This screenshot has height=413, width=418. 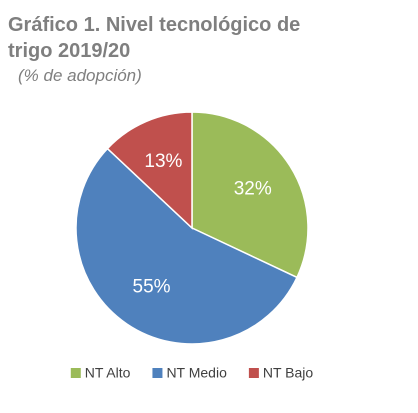 What do you see at coordinates (108, 373) in the screenshot?
I see `legend-label: NT Alto` at bounding box center [108, 373].